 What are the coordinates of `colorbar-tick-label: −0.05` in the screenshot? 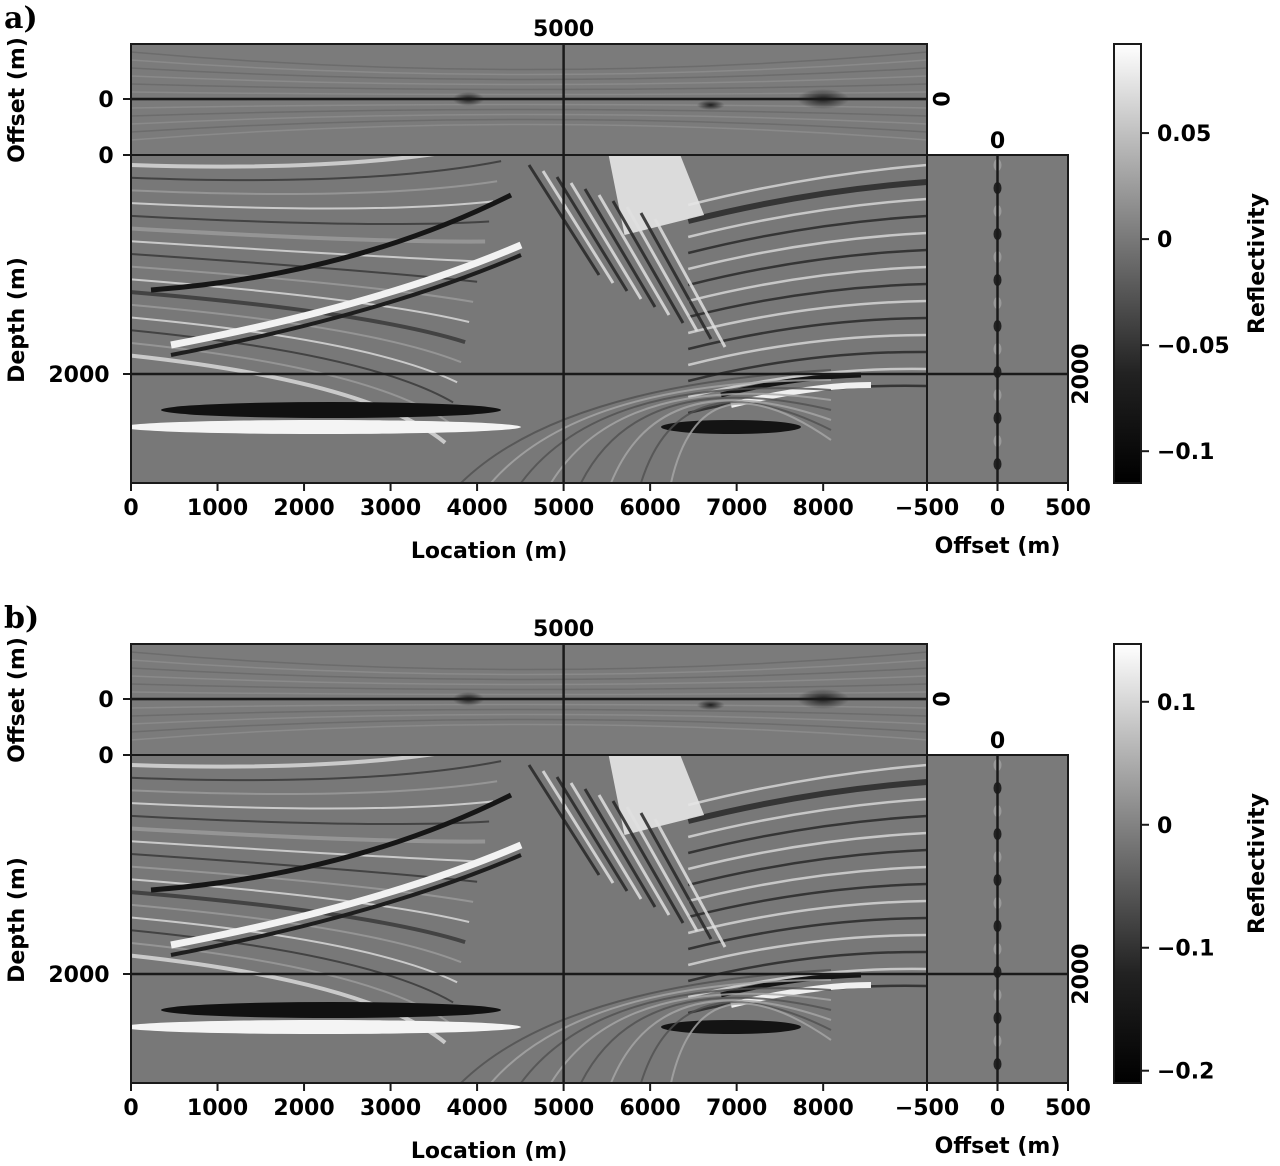 It's located at (1193, 346).